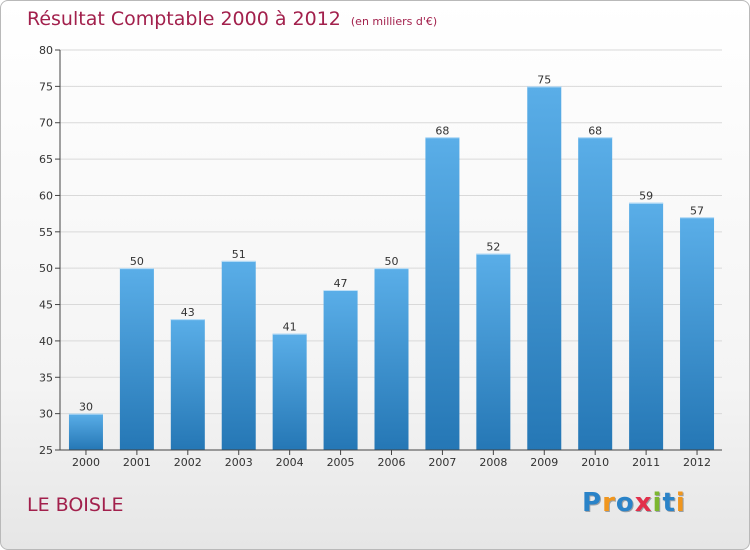 This screenshot has height=550, width=750. What do you see at coordinates (239, 462) in the screenshot?
I see `x-tick-label: 2003` at bounding box center [239, 462].